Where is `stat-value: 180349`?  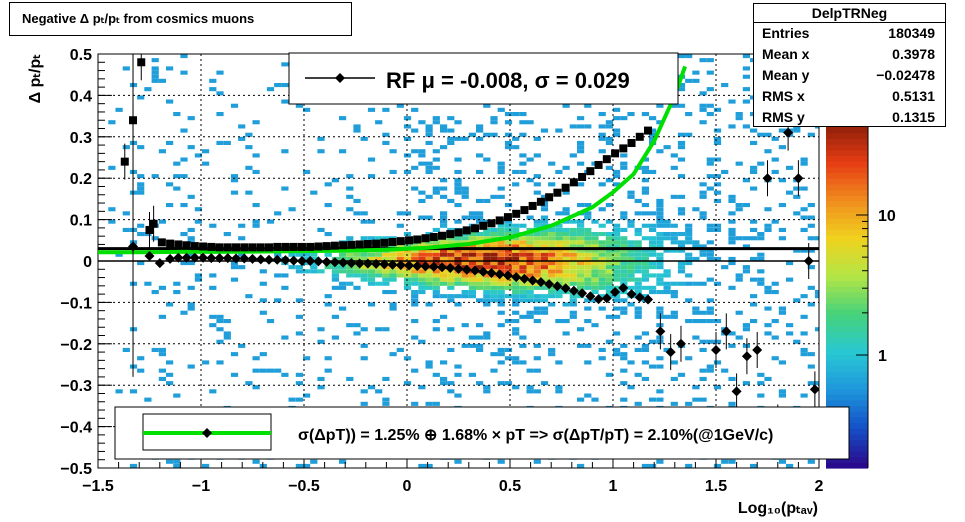 stat-value: 180349 is located at coordinates (911, 33).